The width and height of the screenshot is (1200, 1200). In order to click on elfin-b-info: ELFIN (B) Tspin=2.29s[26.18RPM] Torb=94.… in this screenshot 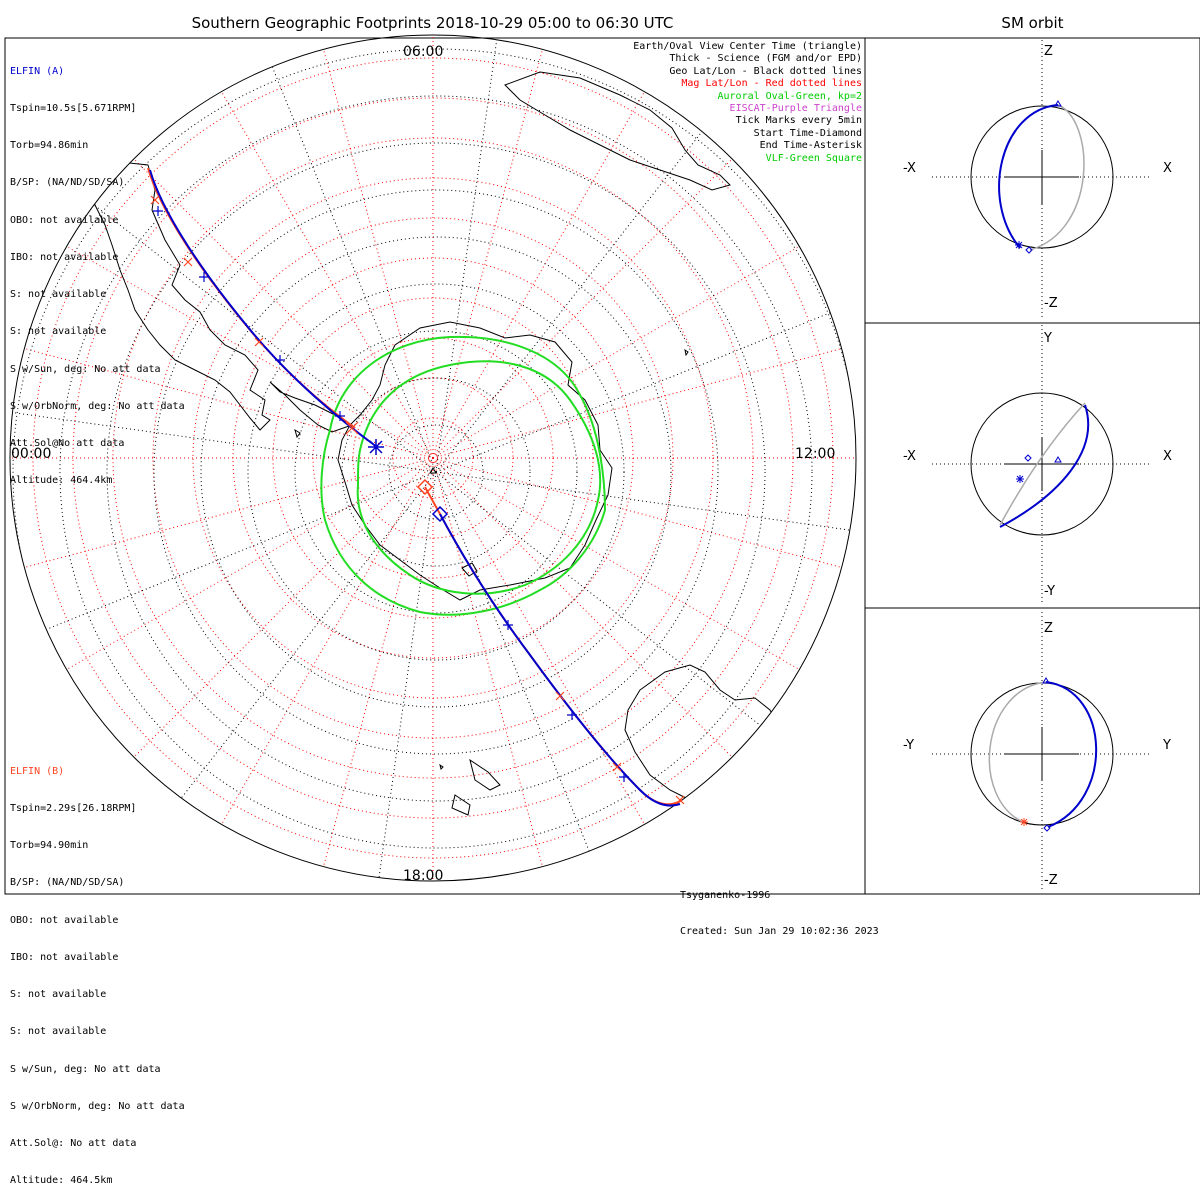, I will do `click(97, 970)`.